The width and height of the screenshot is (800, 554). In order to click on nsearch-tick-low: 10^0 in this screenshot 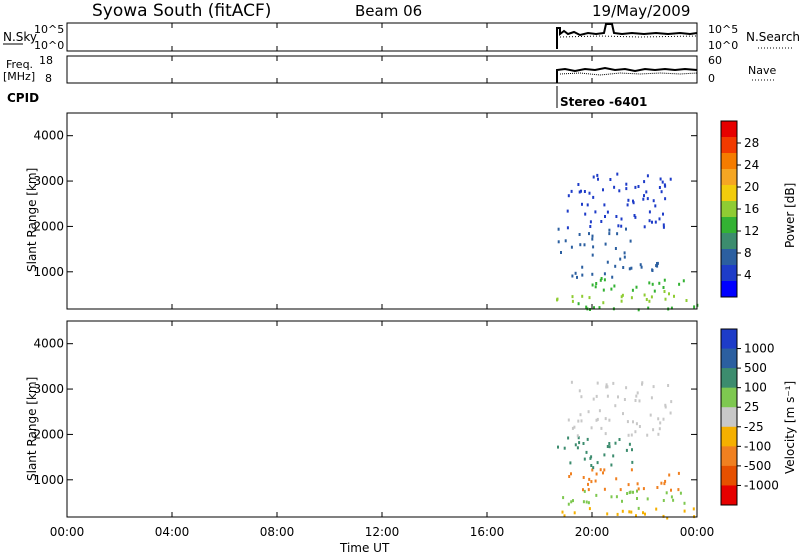, I will do `click(723, 45)`.